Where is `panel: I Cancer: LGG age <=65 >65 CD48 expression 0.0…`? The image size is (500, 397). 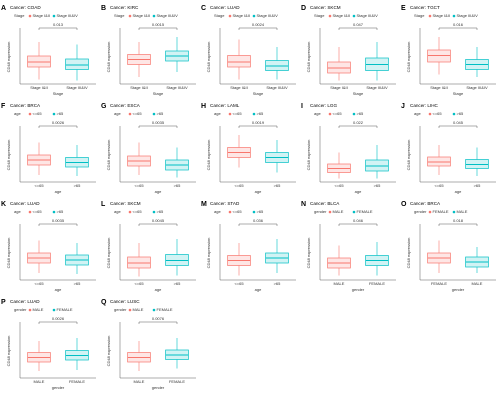 panel: I Cancer: LGG age <=65 >65 CD48 expression 0.0… is located at coordinates (348, 148).